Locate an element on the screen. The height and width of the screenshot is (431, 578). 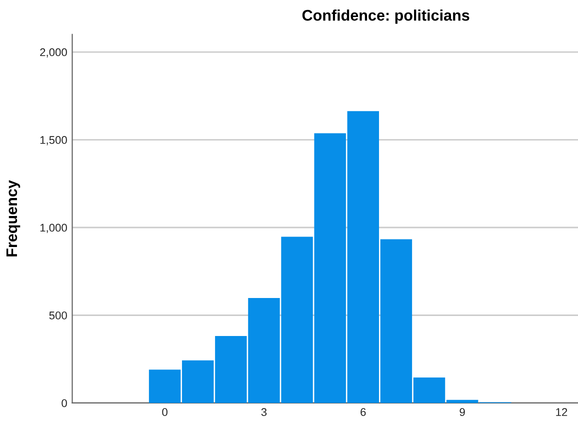
x-tick-label: 12 is located at coordinates (562, 412).